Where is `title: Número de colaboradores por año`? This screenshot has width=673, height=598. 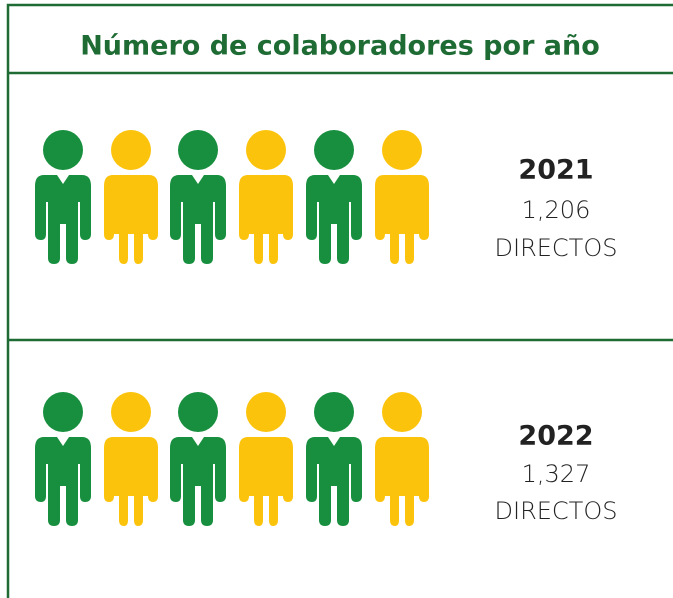 title: Número de colaboradores por año is located at coordinates (340, 46).